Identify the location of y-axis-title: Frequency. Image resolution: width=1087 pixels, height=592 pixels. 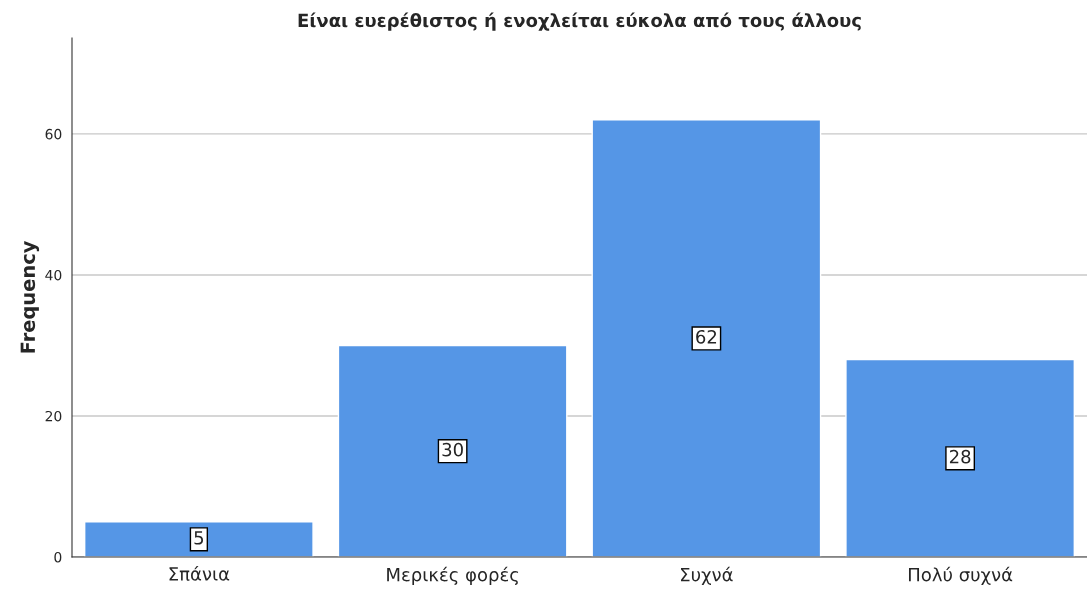
(30, 296).